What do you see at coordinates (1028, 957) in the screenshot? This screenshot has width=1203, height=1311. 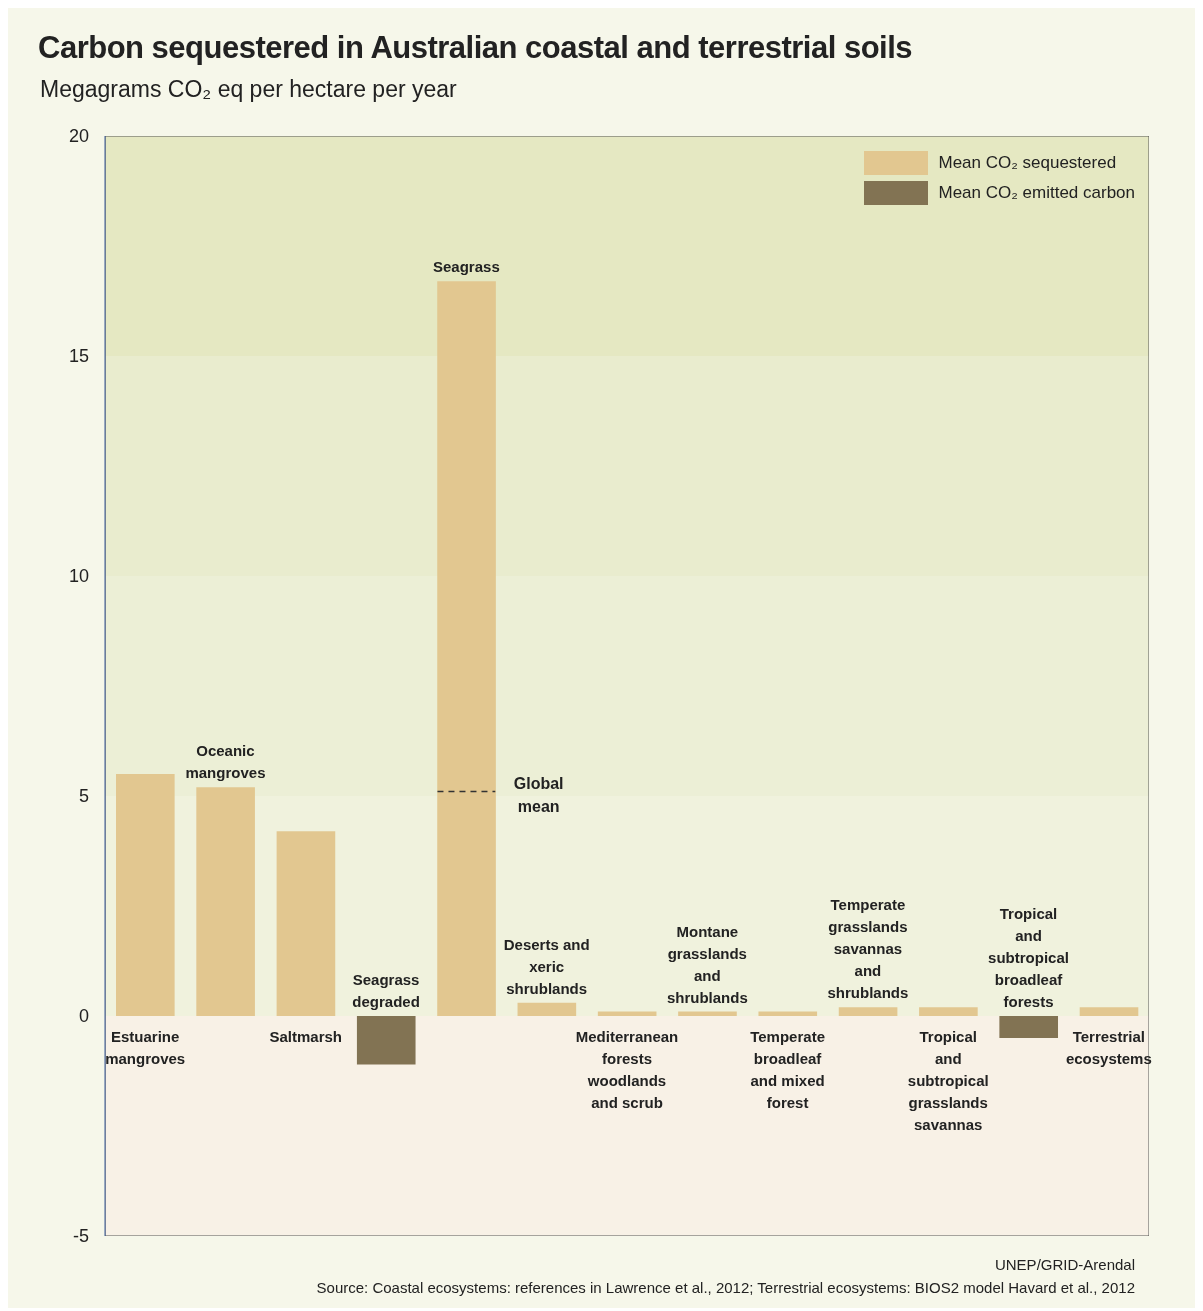 I see `x-tick-label: Tropical and subtropical broadleaf forests` at bounding box center [1028, 957].